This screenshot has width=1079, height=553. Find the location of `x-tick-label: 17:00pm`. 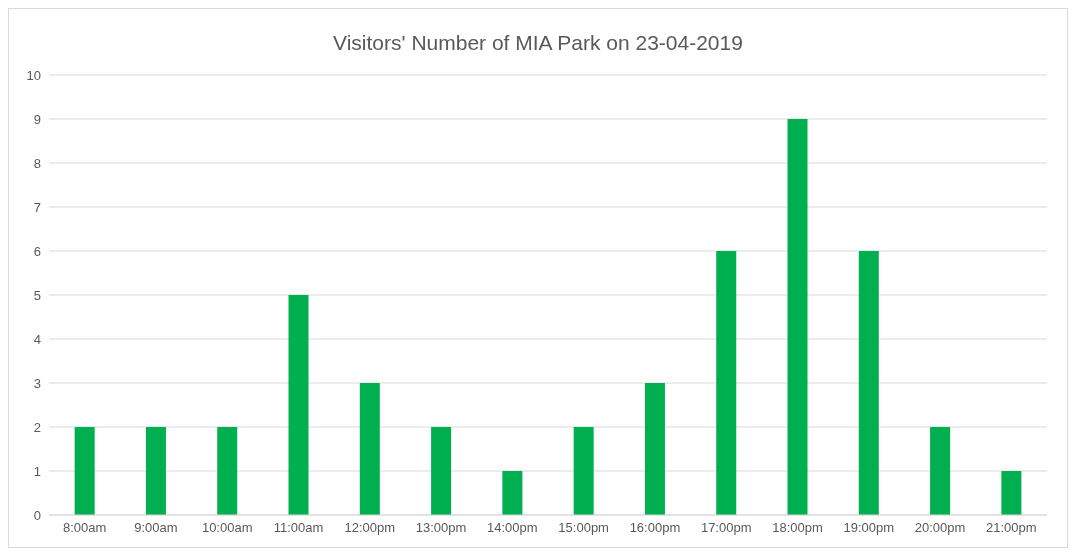

x-tick-label: 17:00pm is located at coordinates (726, 528).